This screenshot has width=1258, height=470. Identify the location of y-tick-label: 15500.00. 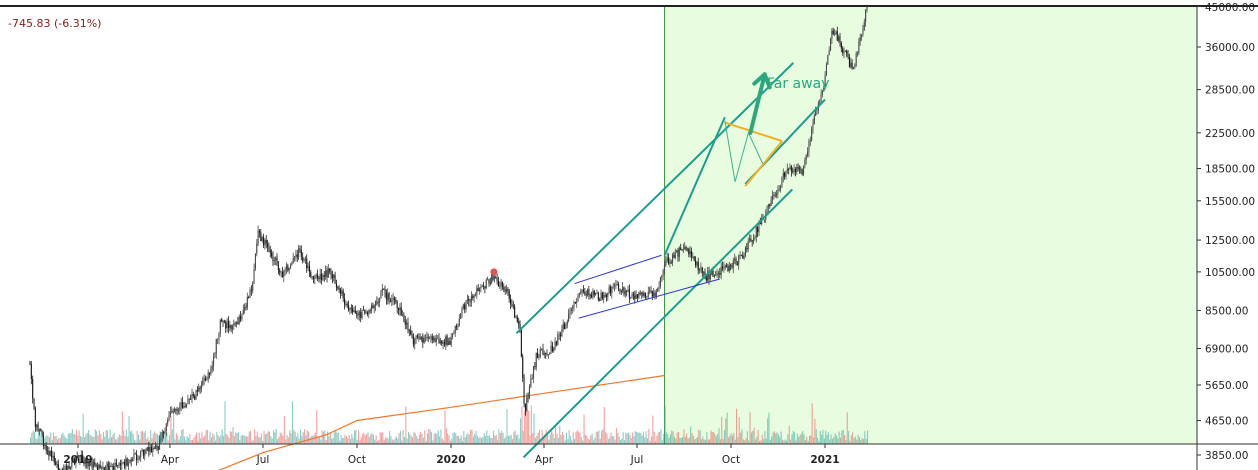
(1230, 202).